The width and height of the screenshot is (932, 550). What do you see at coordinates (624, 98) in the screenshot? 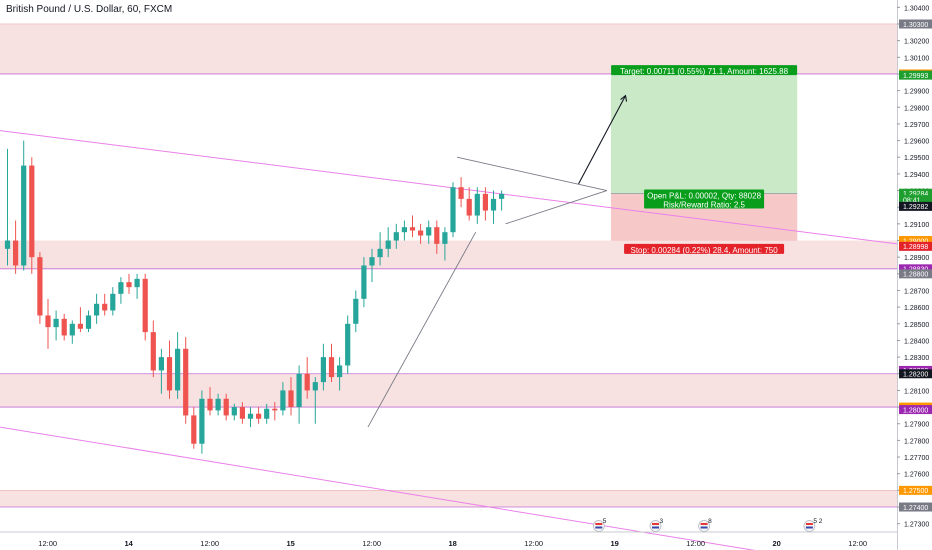
I see `projection-arrow-head` at bounding box center [624, 98].